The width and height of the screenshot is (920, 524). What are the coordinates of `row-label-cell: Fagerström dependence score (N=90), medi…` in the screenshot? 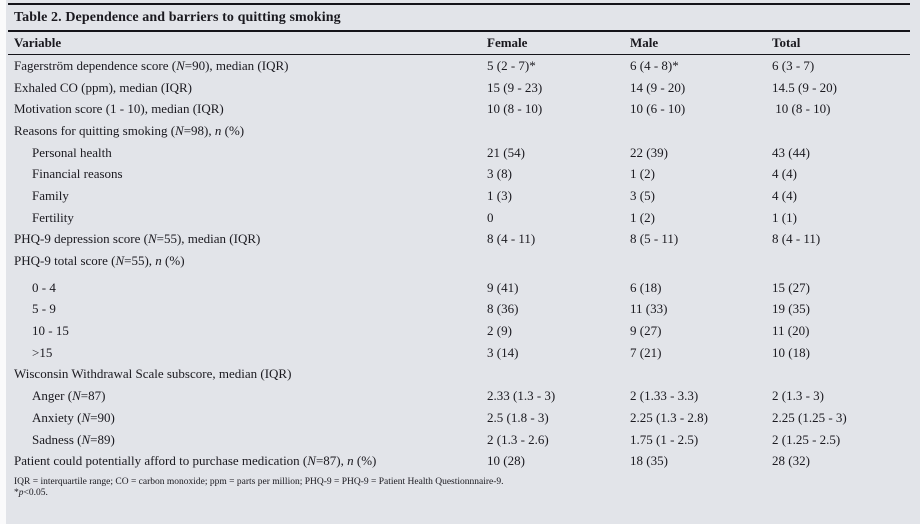 It's located at (151, 65).